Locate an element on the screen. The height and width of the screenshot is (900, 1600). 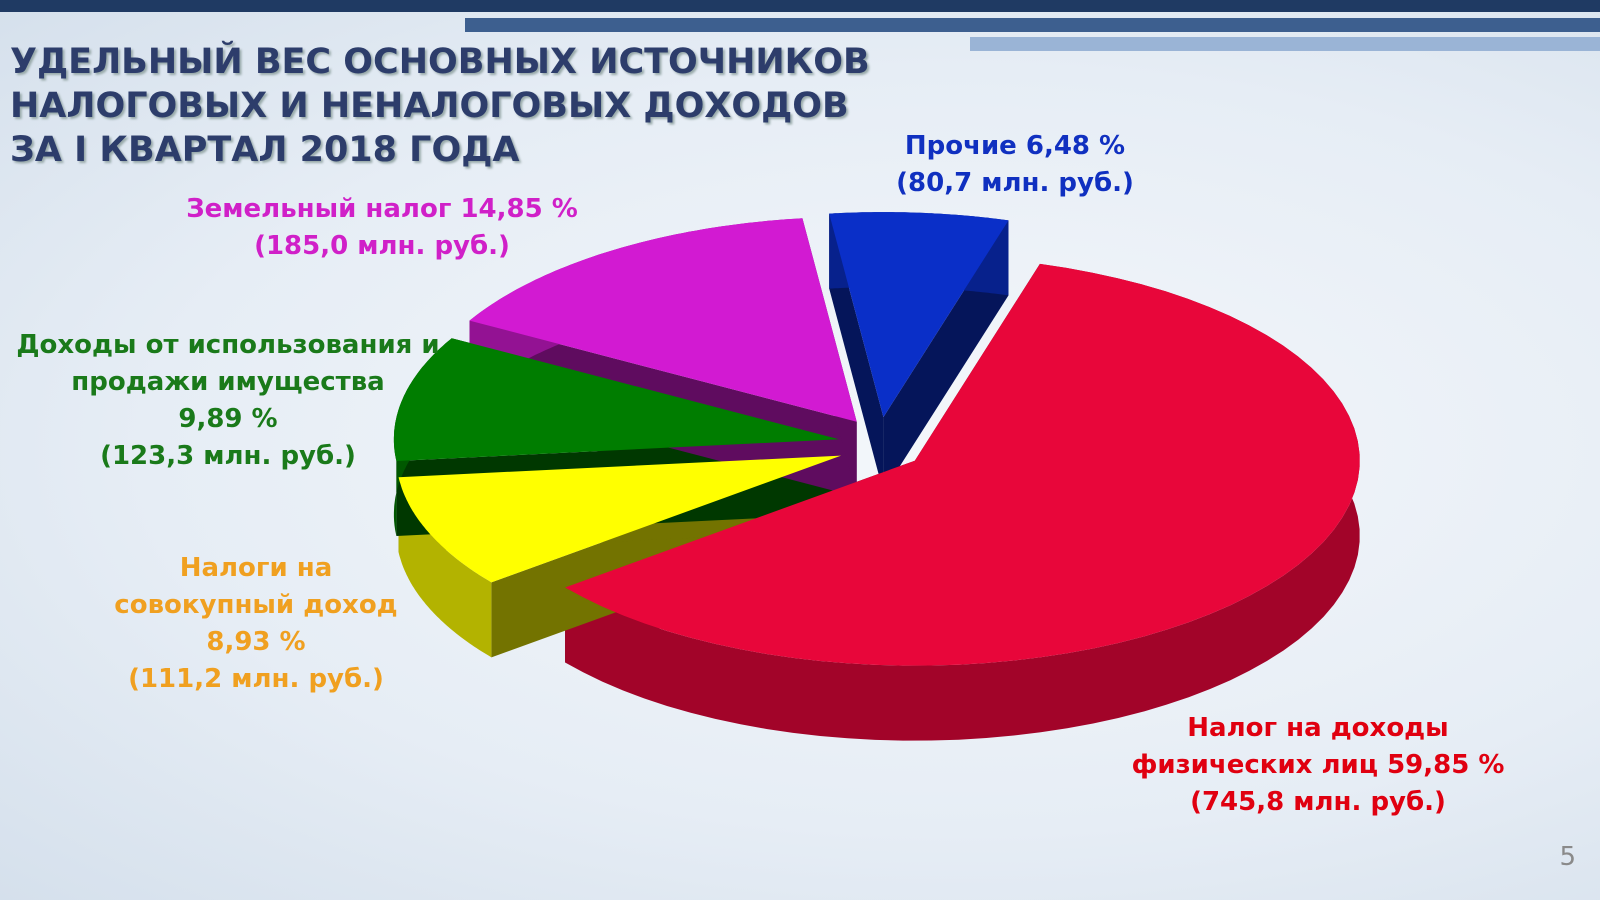
slice-label: Земельный налог 14,85 % (185,0 млн. руб.) is located at coordinates (382, 228).